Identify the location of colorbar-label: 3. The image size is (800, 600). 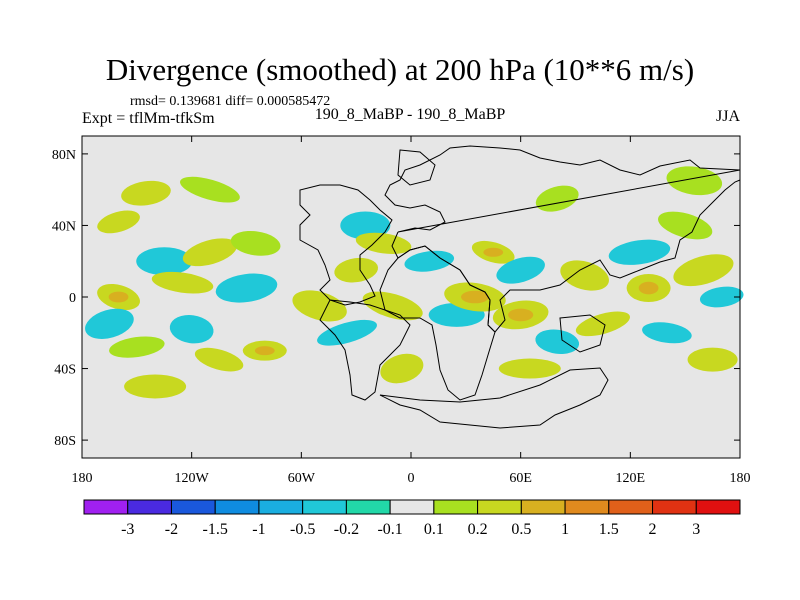
(696, 529).